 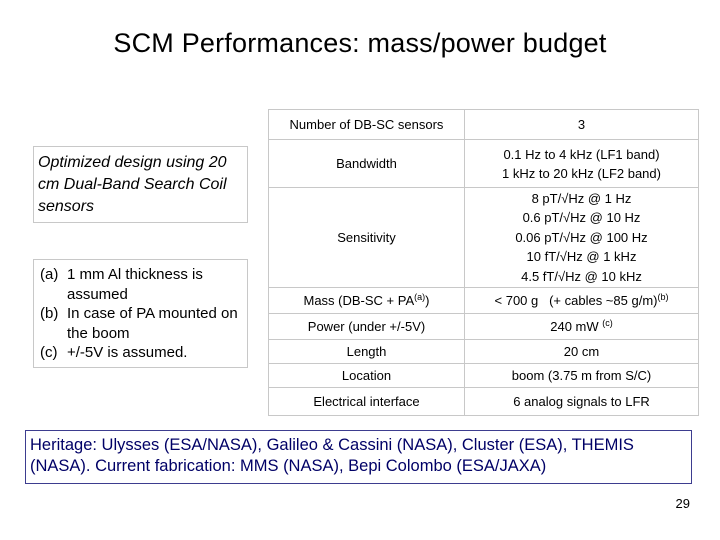 I want to click on row-value: 6 analog signals to LFR, so click(x=581, y=401).